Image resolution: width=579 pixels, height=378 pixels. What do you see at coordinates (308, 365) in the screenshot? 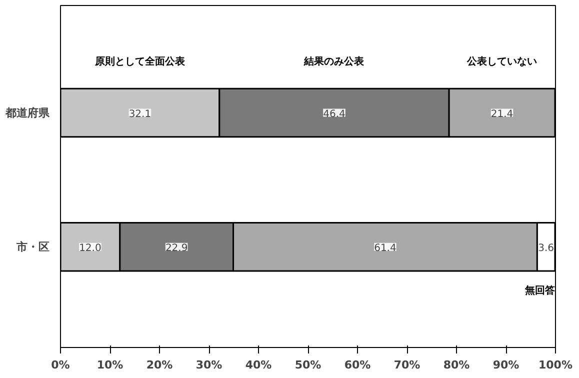
I see `x-tick-label: 50%` at bounding box center [308, 365].